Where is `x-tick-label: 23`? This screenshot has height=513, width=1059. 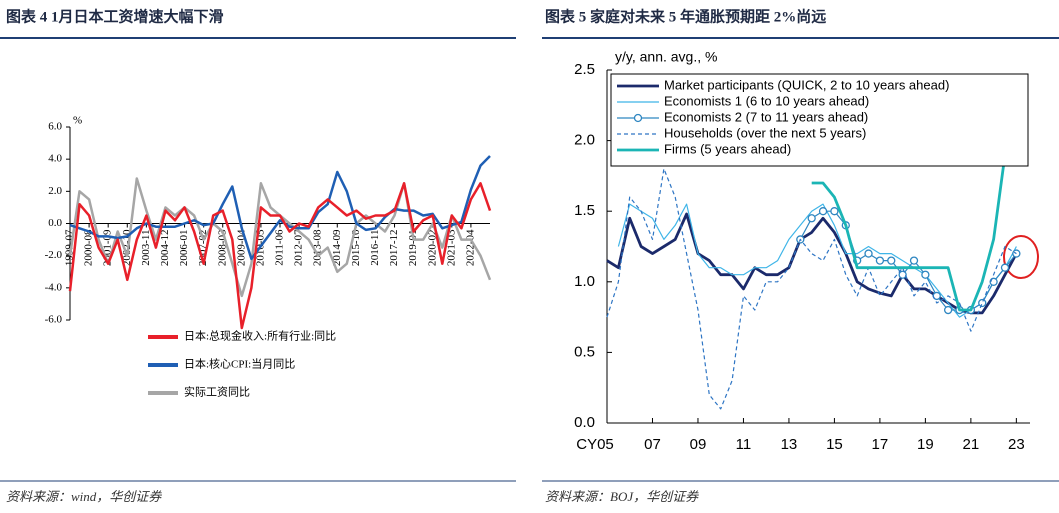
x-tick-label: 23 is located at coordinates (1016, 444).